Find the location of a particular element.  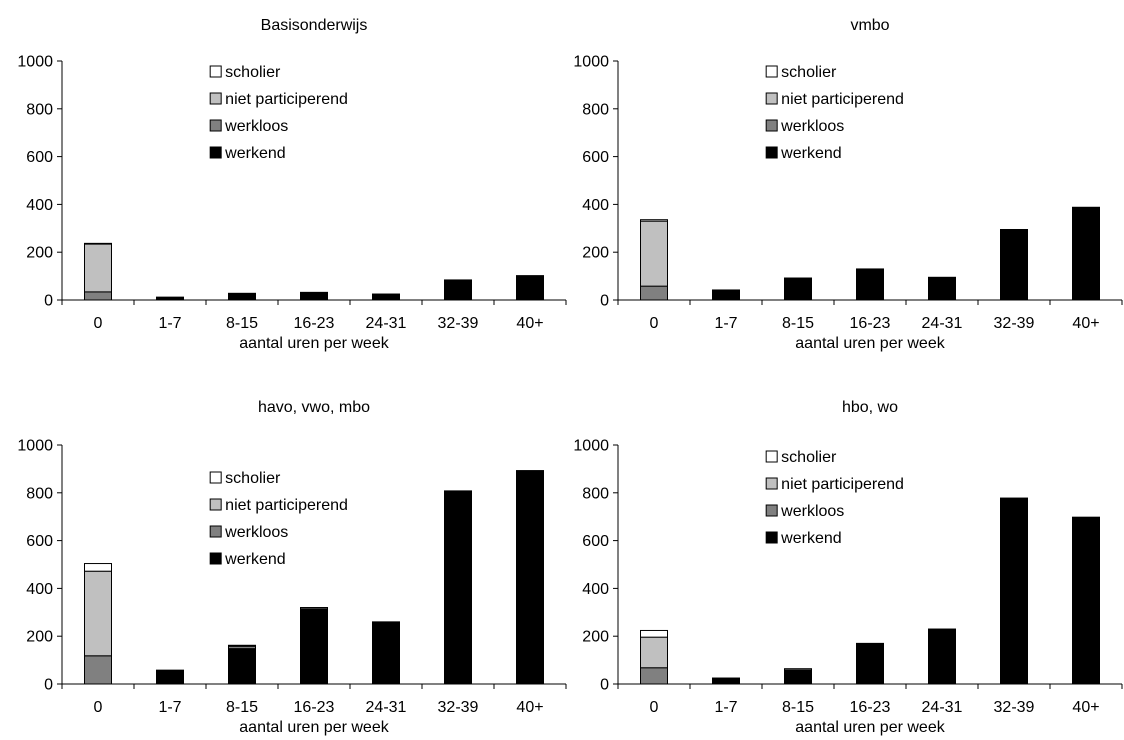

chart-title: vmbo is located at coordinates (869, 25).